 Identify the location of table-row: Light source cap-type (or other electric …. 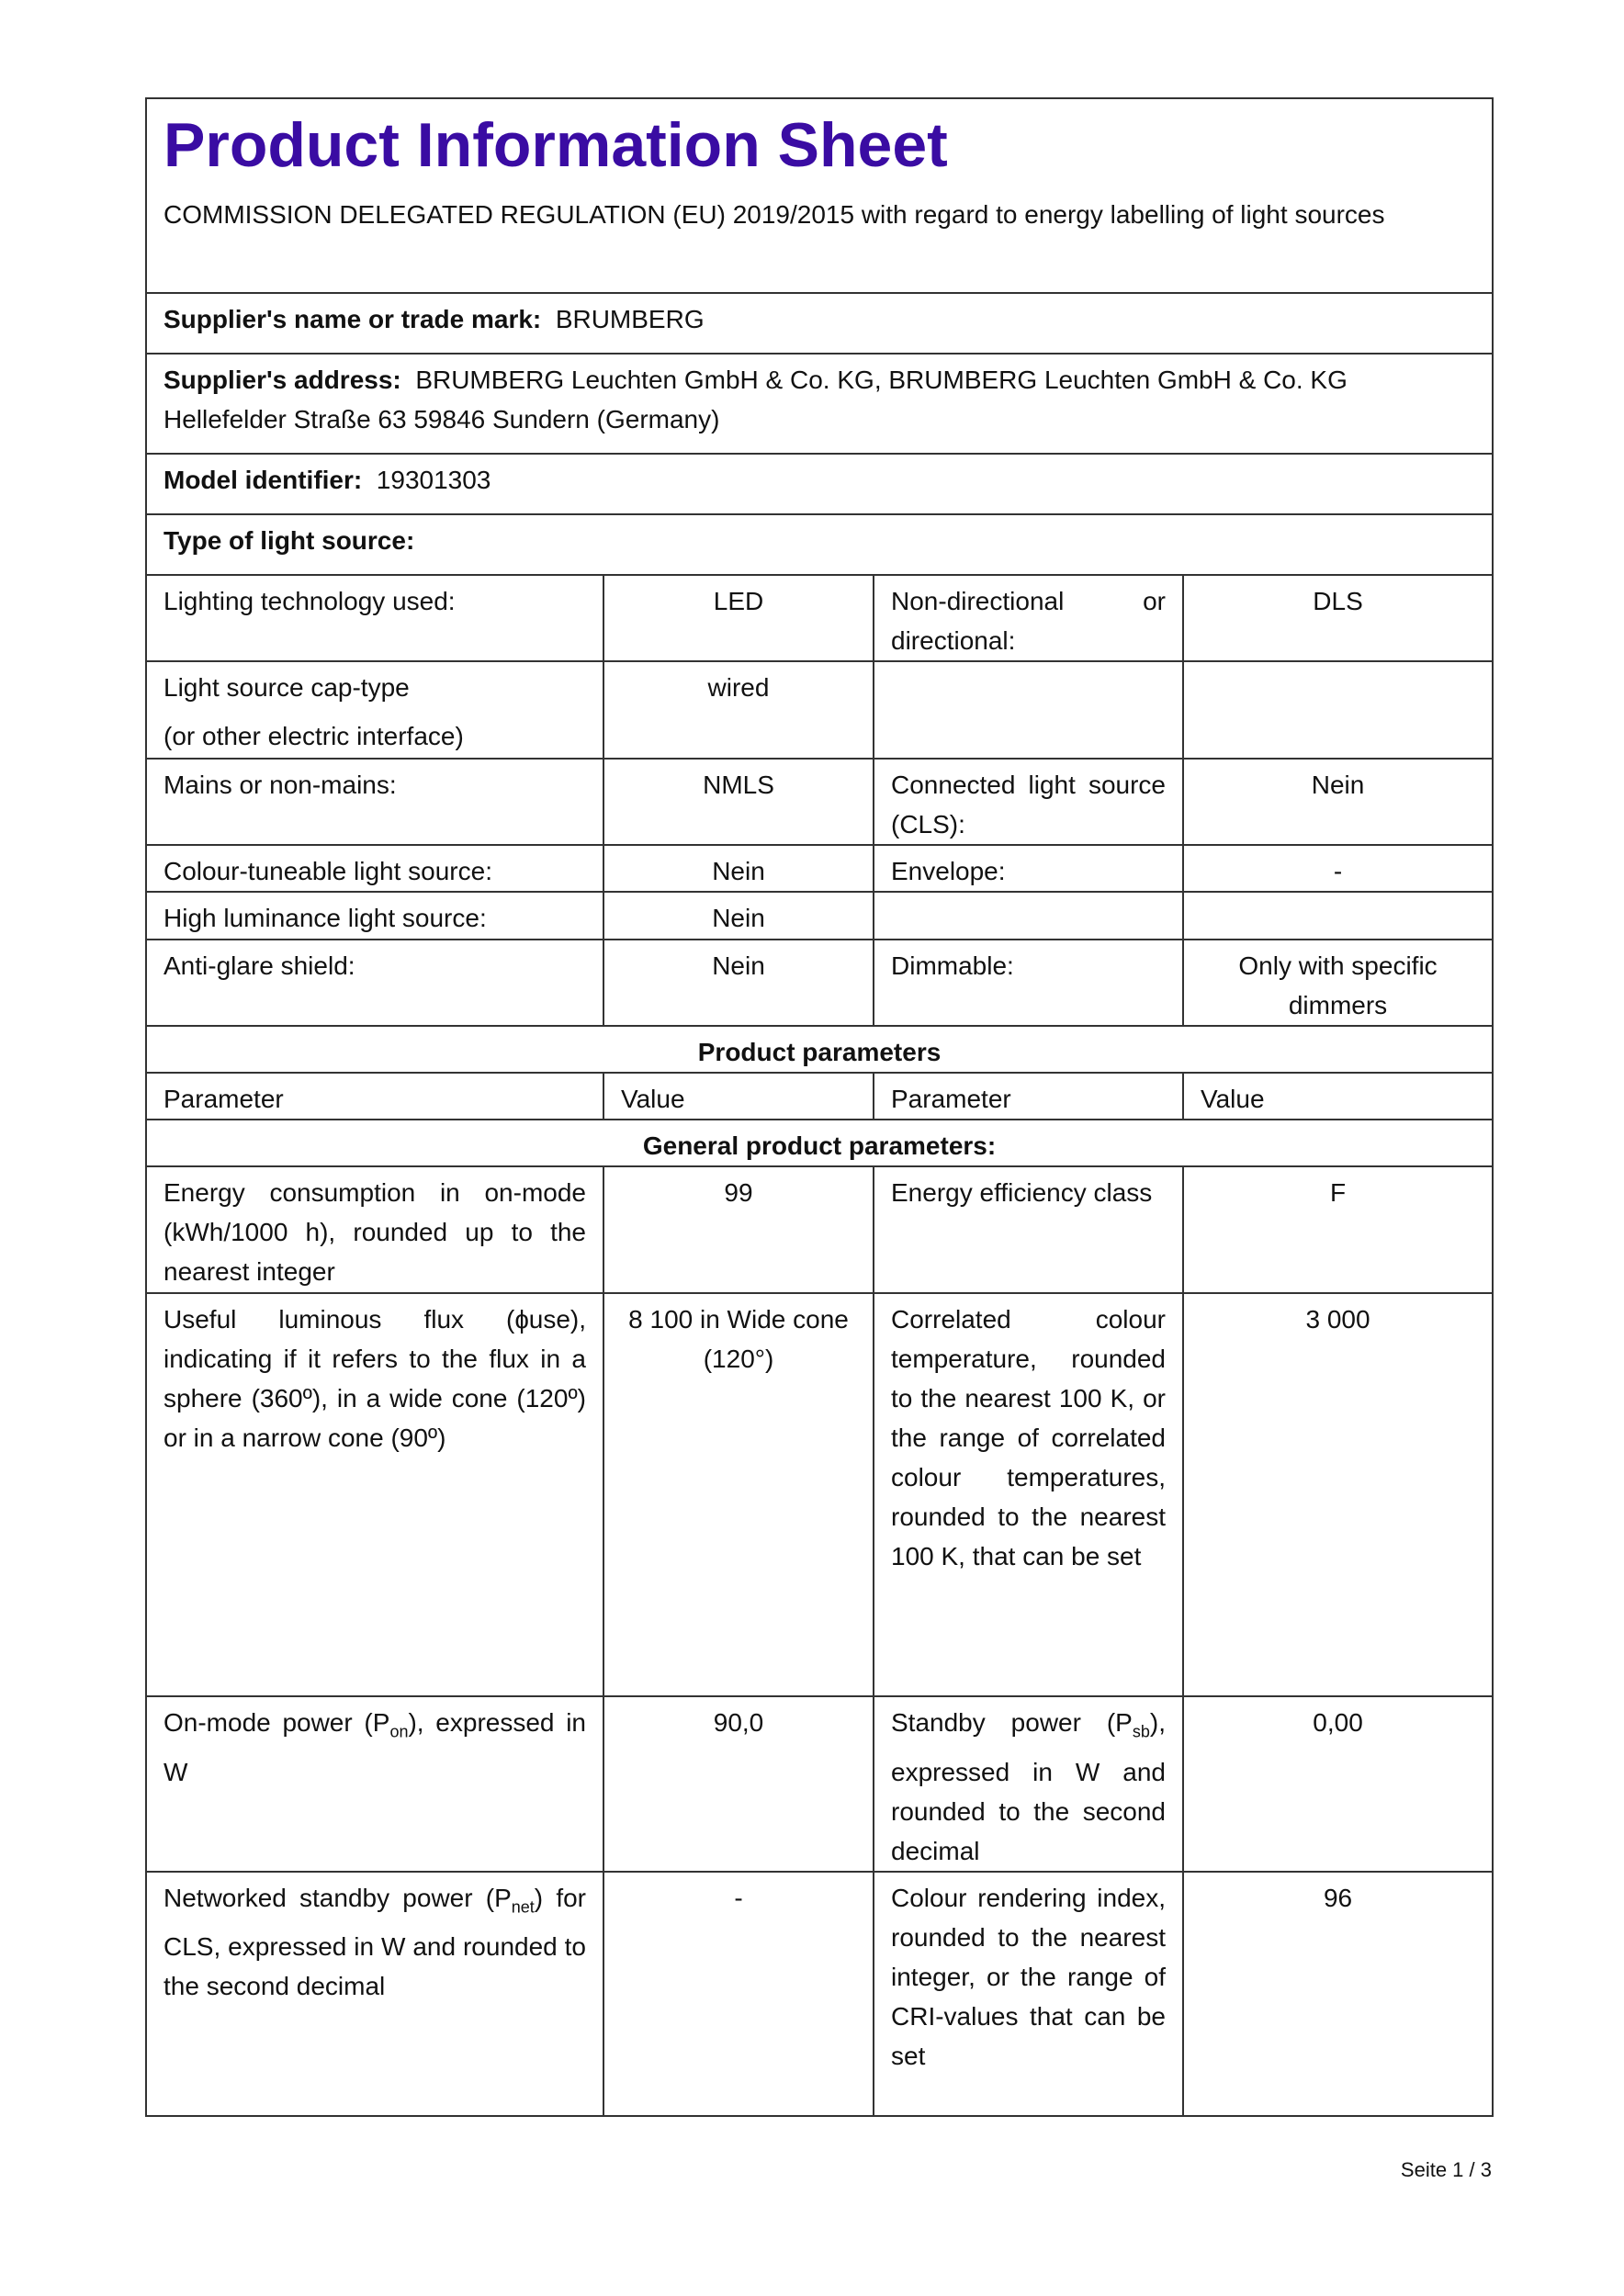
(819, 710).